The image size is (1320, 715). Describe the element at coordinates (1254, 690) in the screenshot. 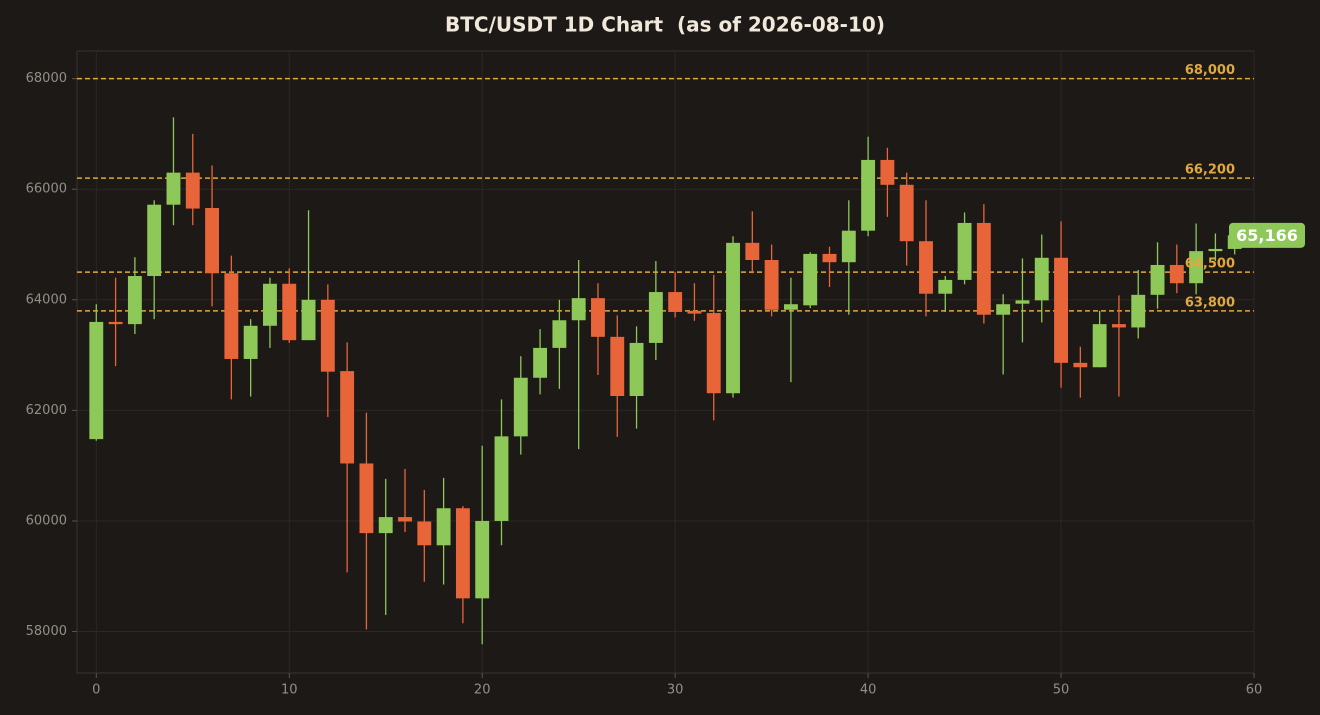

I see `x-tick-label: 60` at that location.